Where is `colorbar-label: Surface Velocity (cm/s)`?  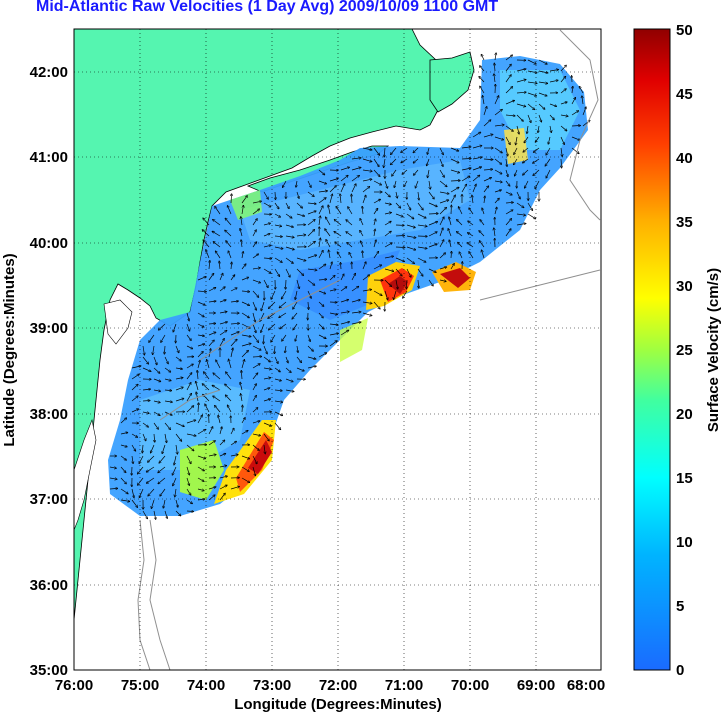 colorbar-label: Surface Velocity (cm/s) is located at coordinates (713, 350).